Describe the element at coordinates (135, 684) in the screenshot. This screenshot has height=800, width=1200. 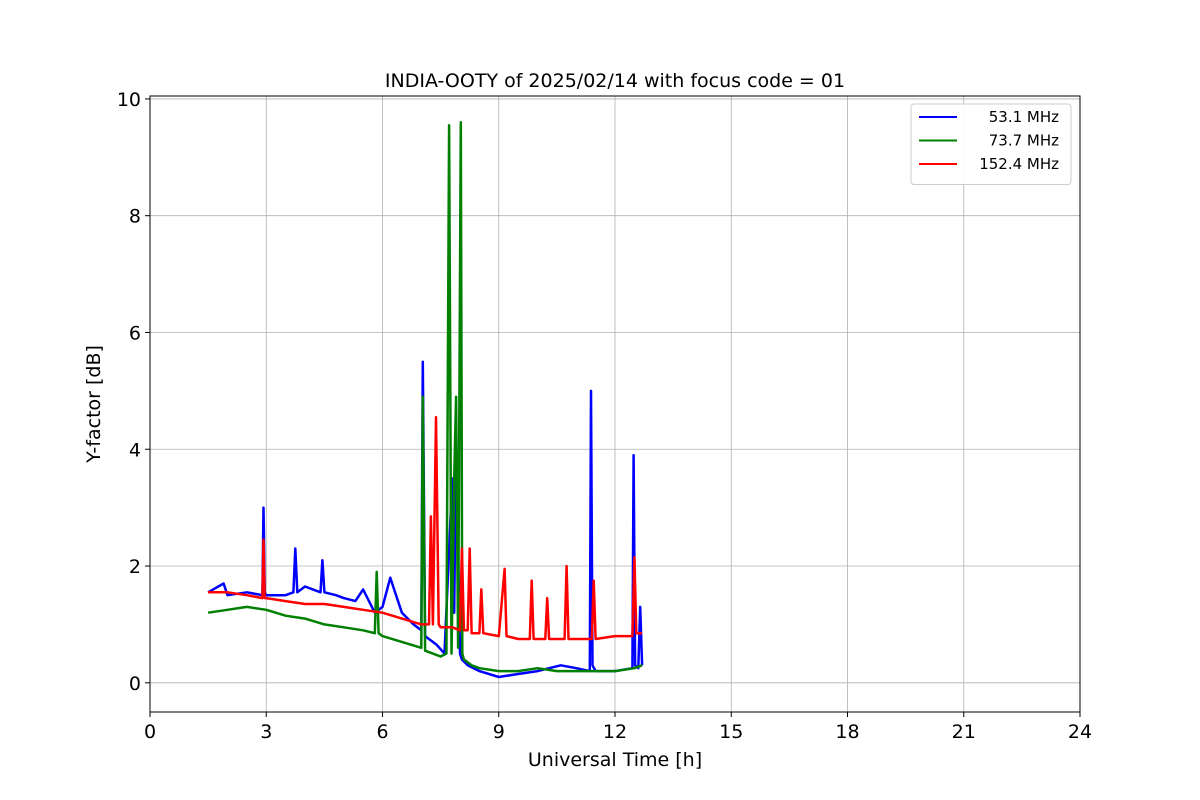
I see `y-tick-label: 0` at that location.